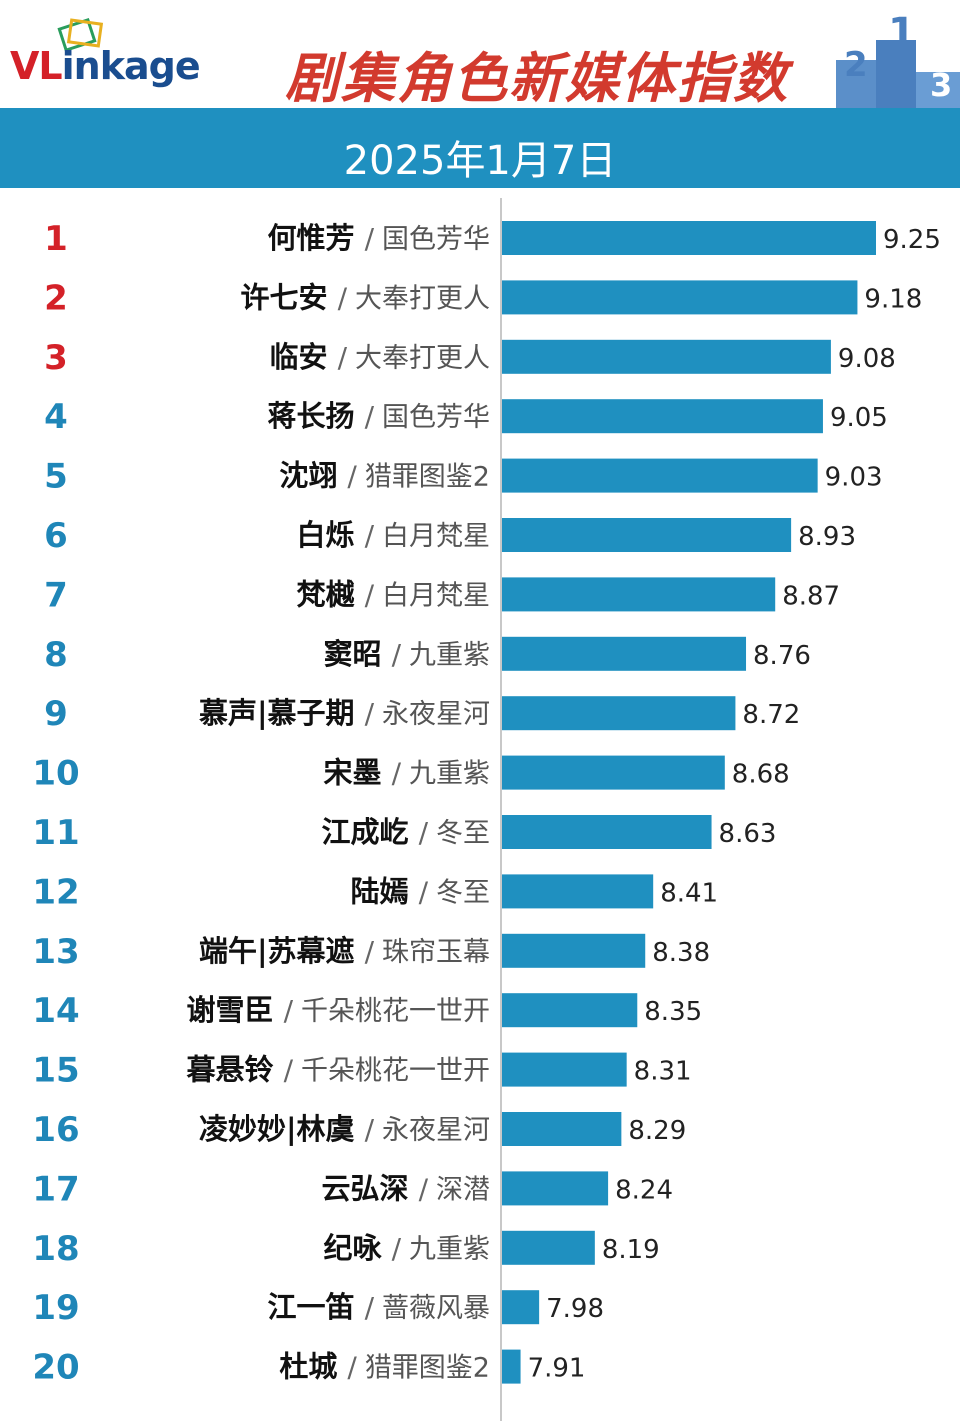  What do you see at coordinates (463, 892) in the screenshot?
I see `show-name: 冬至` at bounding box center [463, 892].